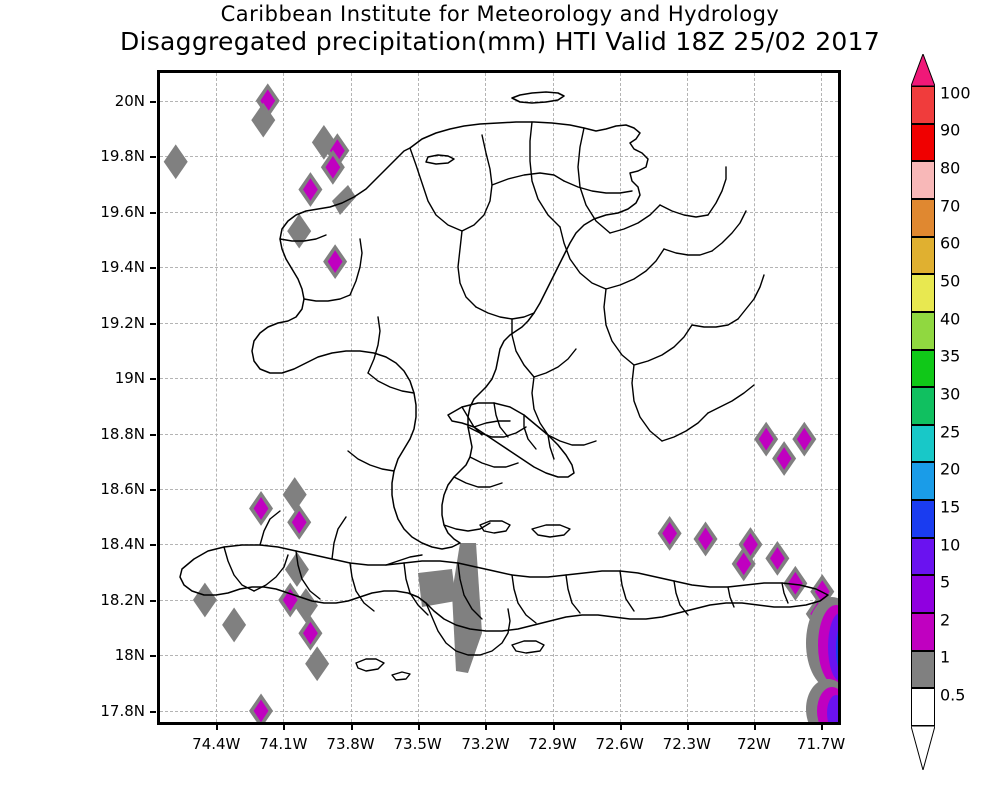 The width and height of the screenshot is (1000, 800). What do you see at coordinates (538, 97) in the screenshot?
I see `cuba-coast` at bounding box center [538, 97].